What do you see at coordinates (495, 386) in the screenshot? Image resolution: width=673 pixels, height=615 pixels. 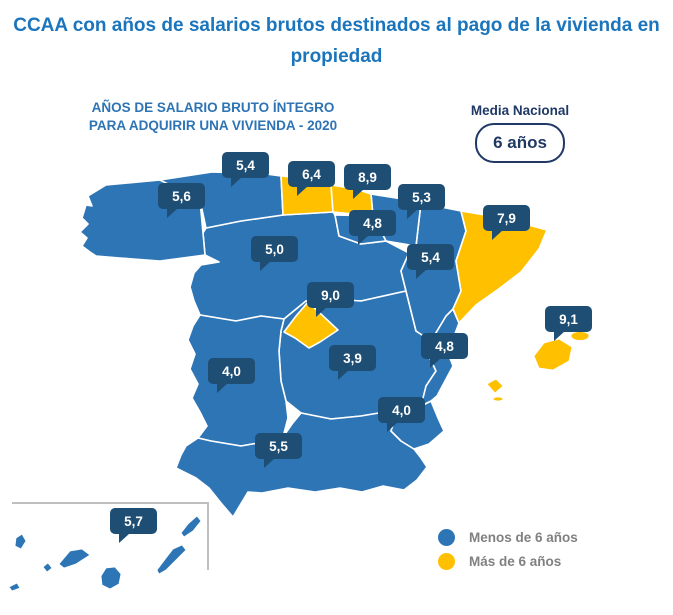 I see `region-baleares-ibiza` at bounding box center [495, 386].